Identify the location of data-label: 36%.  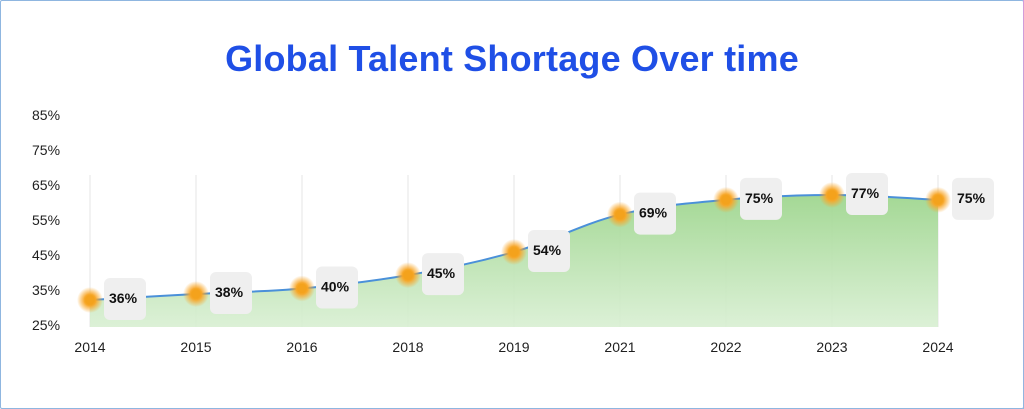
(123, 298).